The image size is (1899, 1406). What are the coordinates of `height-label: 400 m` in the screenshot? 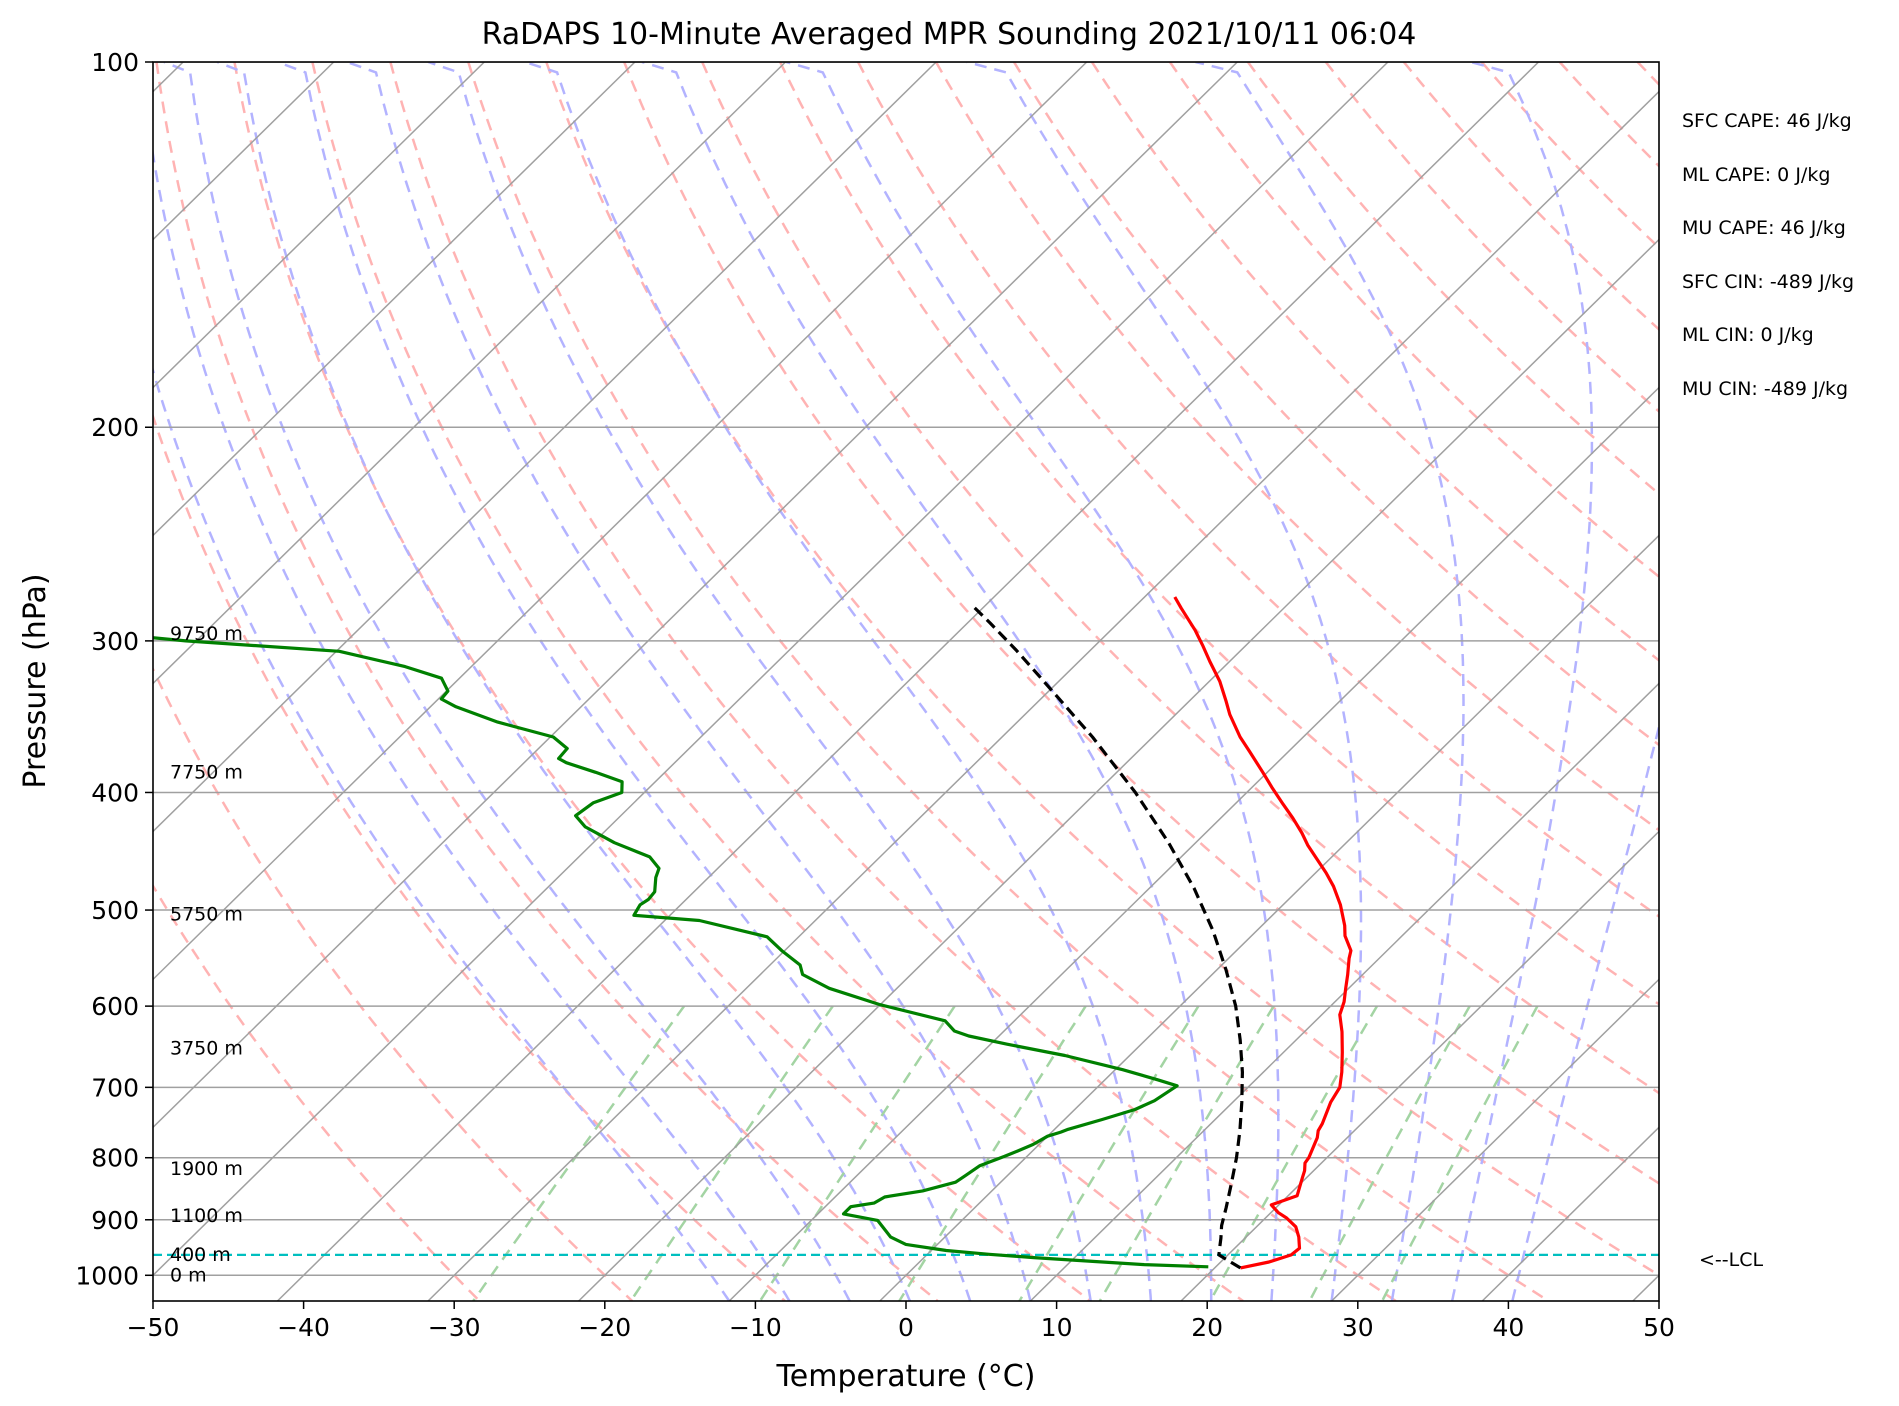 It's located at (200, 1255).